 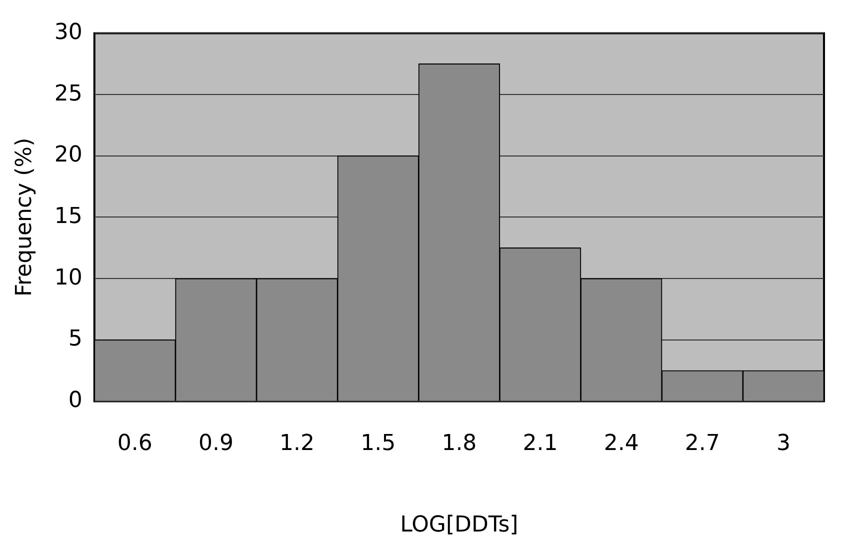 I want to click on y-tick-label: 0, so click(x=75, y=400).